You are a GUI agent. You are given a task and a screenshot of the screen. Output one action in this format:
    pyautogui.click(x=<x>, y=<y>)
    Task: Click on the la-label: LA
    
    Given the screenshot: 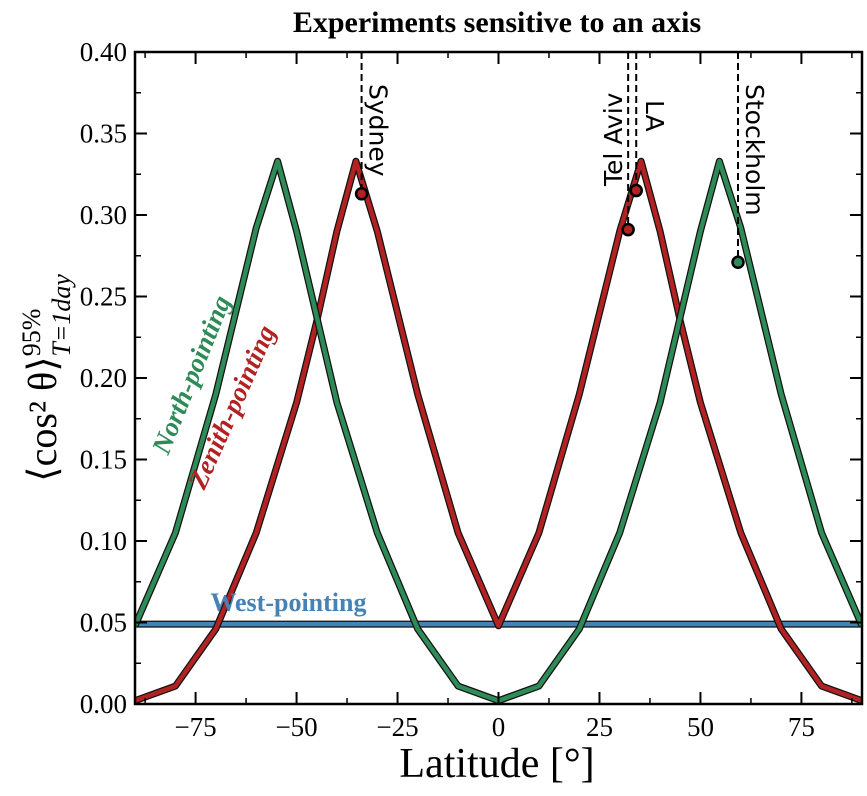 What is the action you would take?
    pyautogui.click(x=654, y=116)
    